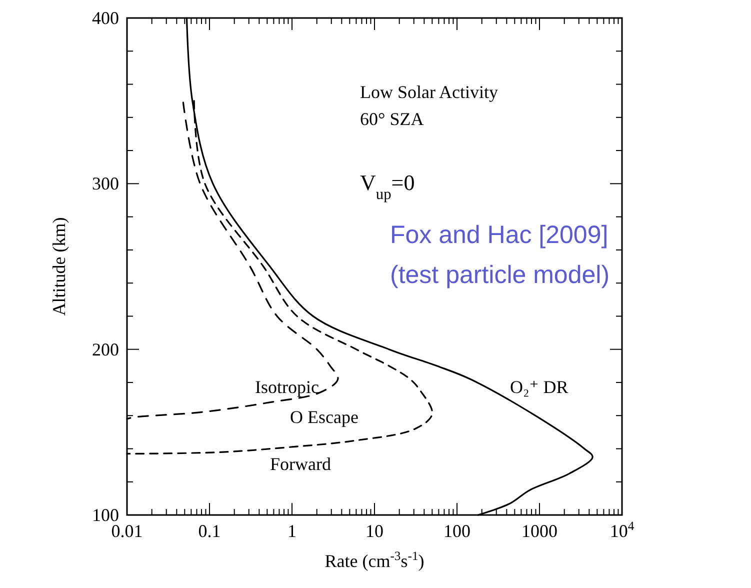 This screenshot has width=751, height=588. Describe the element at coordinates (287, 387) in the screenshot. I see `series-label: Isotropic` at that location.